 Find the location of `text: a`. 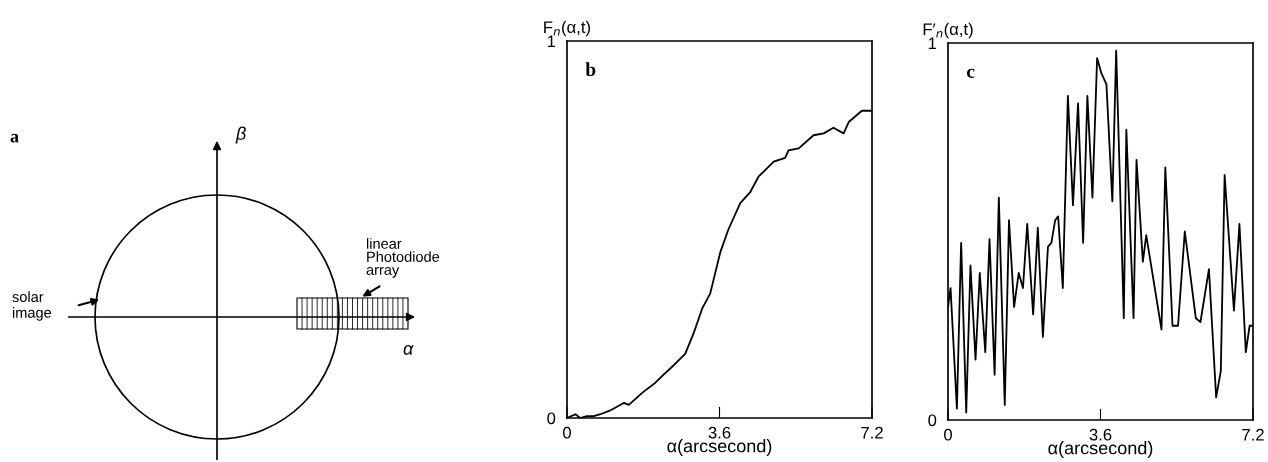

text: a is located at coordinates (14, 138).